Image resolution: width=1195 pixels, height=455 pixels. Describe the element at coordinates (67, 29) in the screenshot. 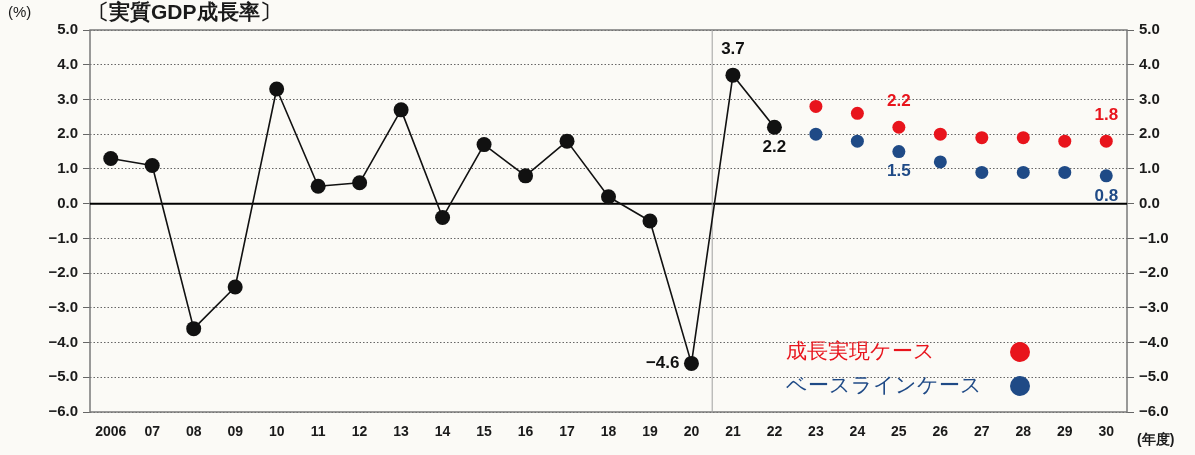

I see `y-tick-label: 5.0` at that location.